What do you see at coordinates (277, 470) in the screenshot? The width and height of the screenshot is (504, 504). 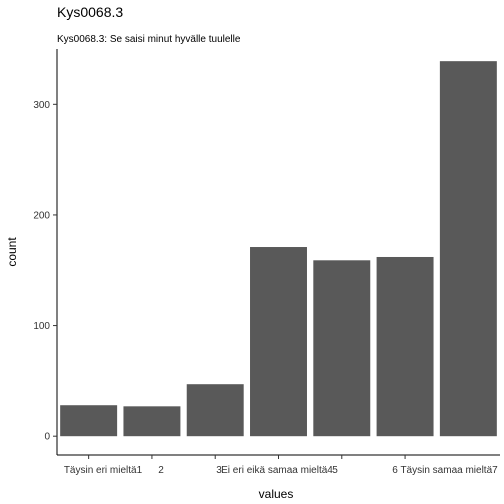 I see `x-tick-label: Ei eri eikä samaa mieltä4` at bounding box center [277, 470].